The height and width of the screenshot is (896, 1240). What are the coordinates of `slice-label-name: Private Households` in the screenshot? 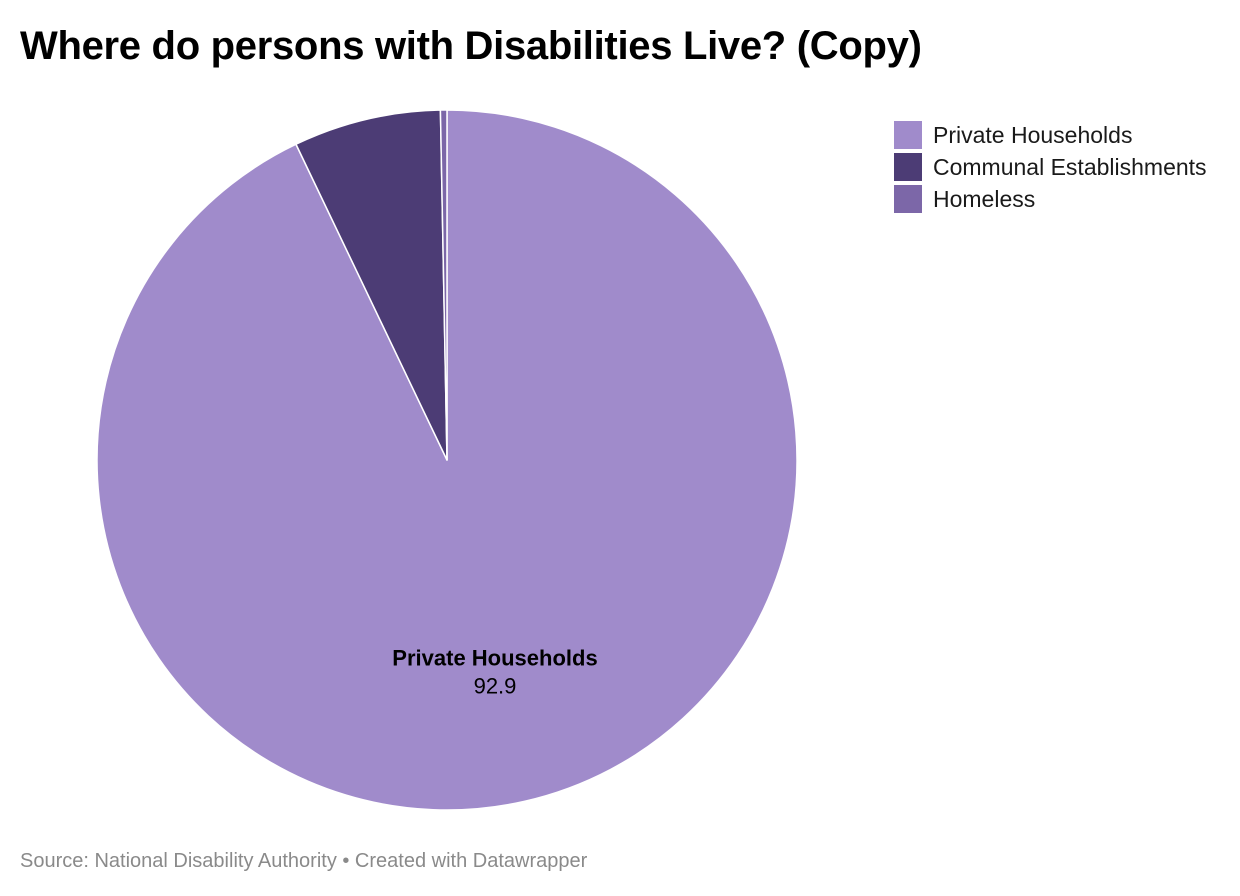 It's located at (494, 658).